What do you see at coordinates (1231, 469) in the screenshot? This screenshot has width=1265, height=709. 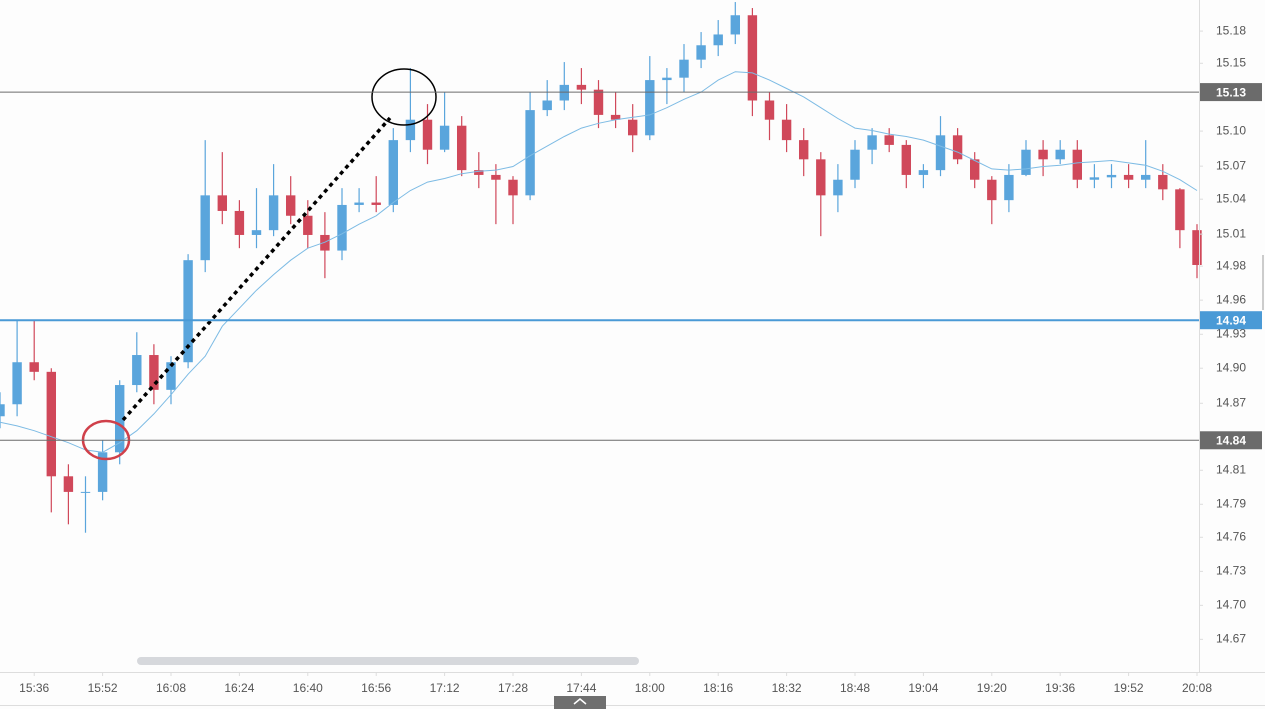 I see `y-tick-label: 14.81` at bounding box center [1231, 469].